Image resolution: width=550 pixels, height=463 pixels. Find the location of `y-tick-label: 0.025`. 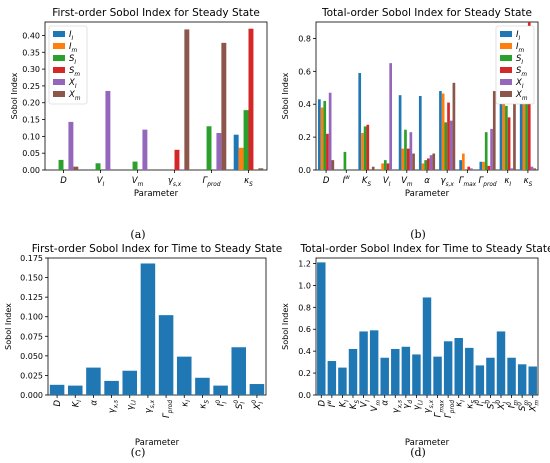

y-tick-label: 0.025 is located at coordinates (31, 375).